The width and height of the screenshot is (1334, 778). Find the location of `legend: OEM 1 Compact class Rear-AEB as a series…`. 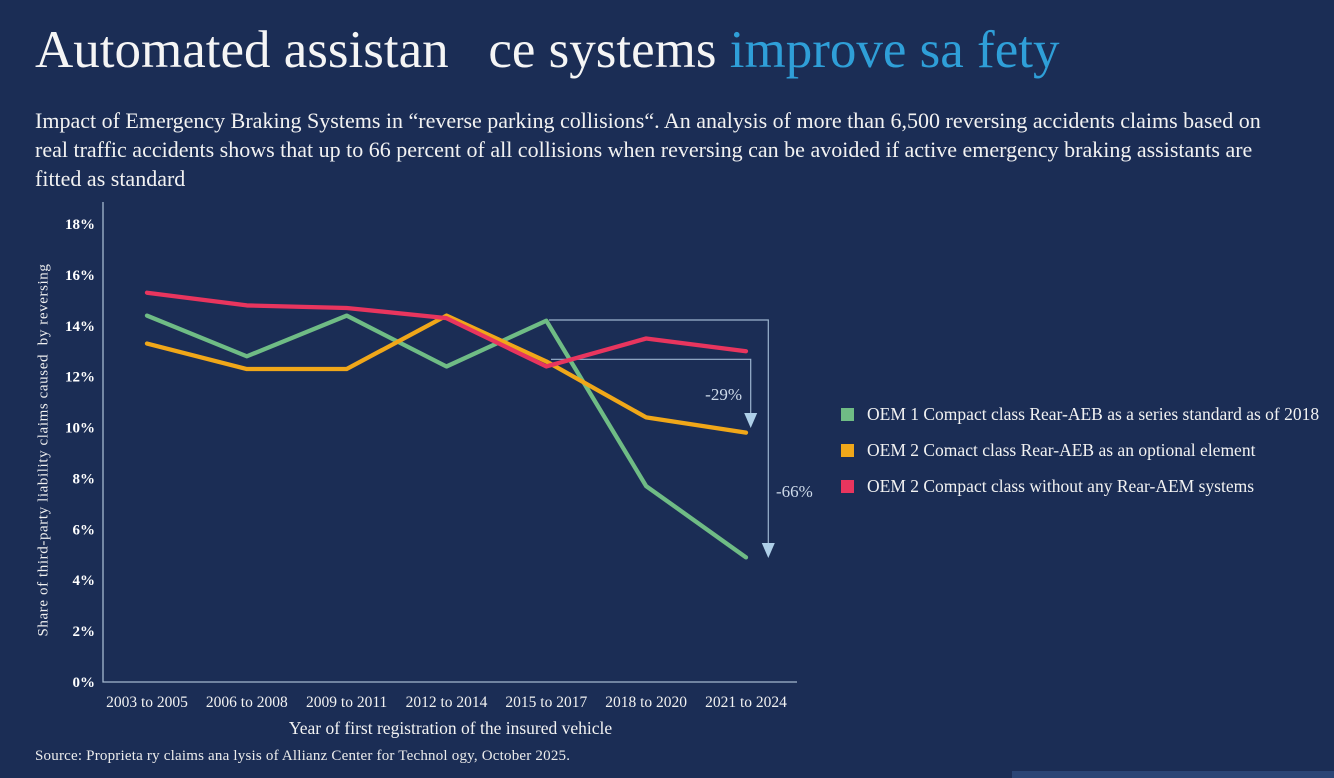

legend: OEM 1 Compact class Rear-AEB as a series… is located at coordinates (1080, 458).